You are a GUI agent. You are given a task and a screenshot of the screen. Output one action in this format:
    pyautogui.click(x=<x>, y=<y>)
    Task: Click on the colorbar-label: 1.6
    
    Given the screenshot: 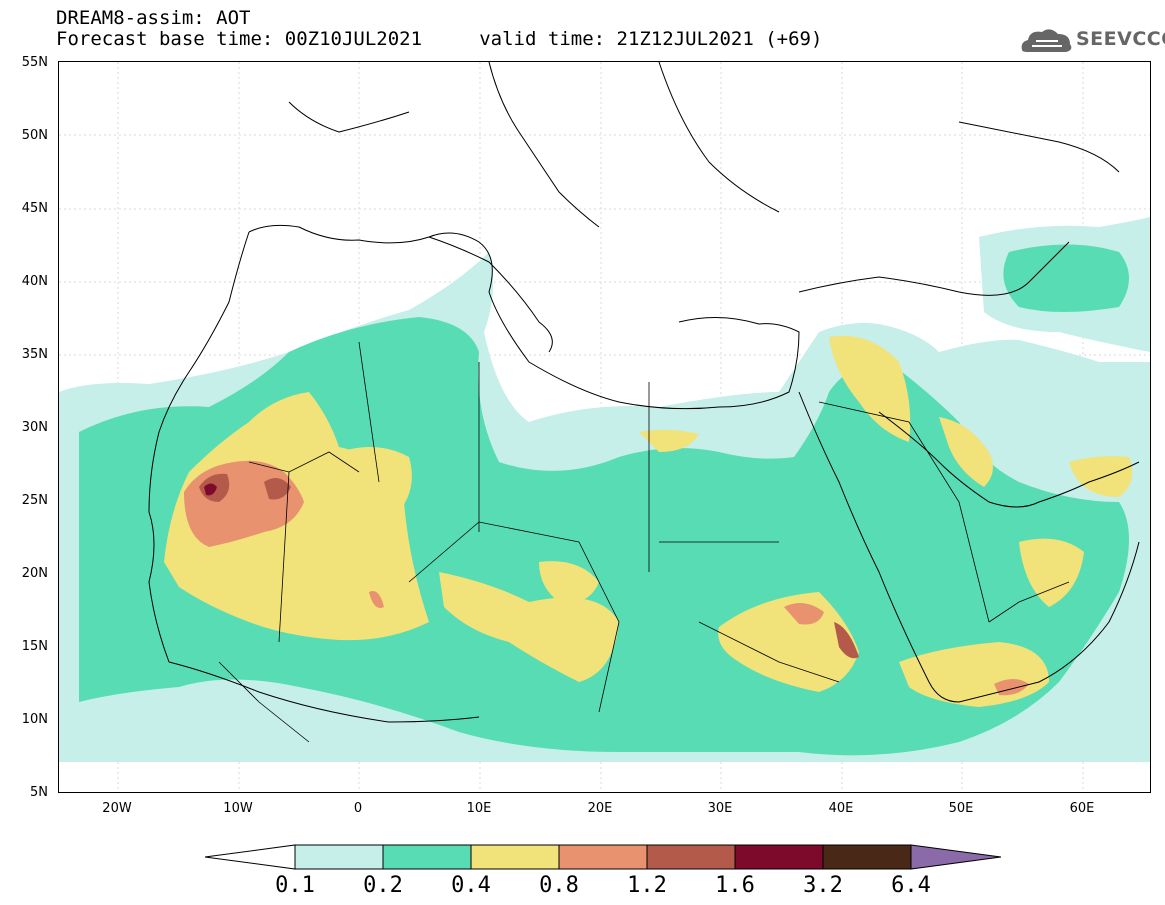 What is the action you would take?
    pyautogui.click(x=735, y=885)
    